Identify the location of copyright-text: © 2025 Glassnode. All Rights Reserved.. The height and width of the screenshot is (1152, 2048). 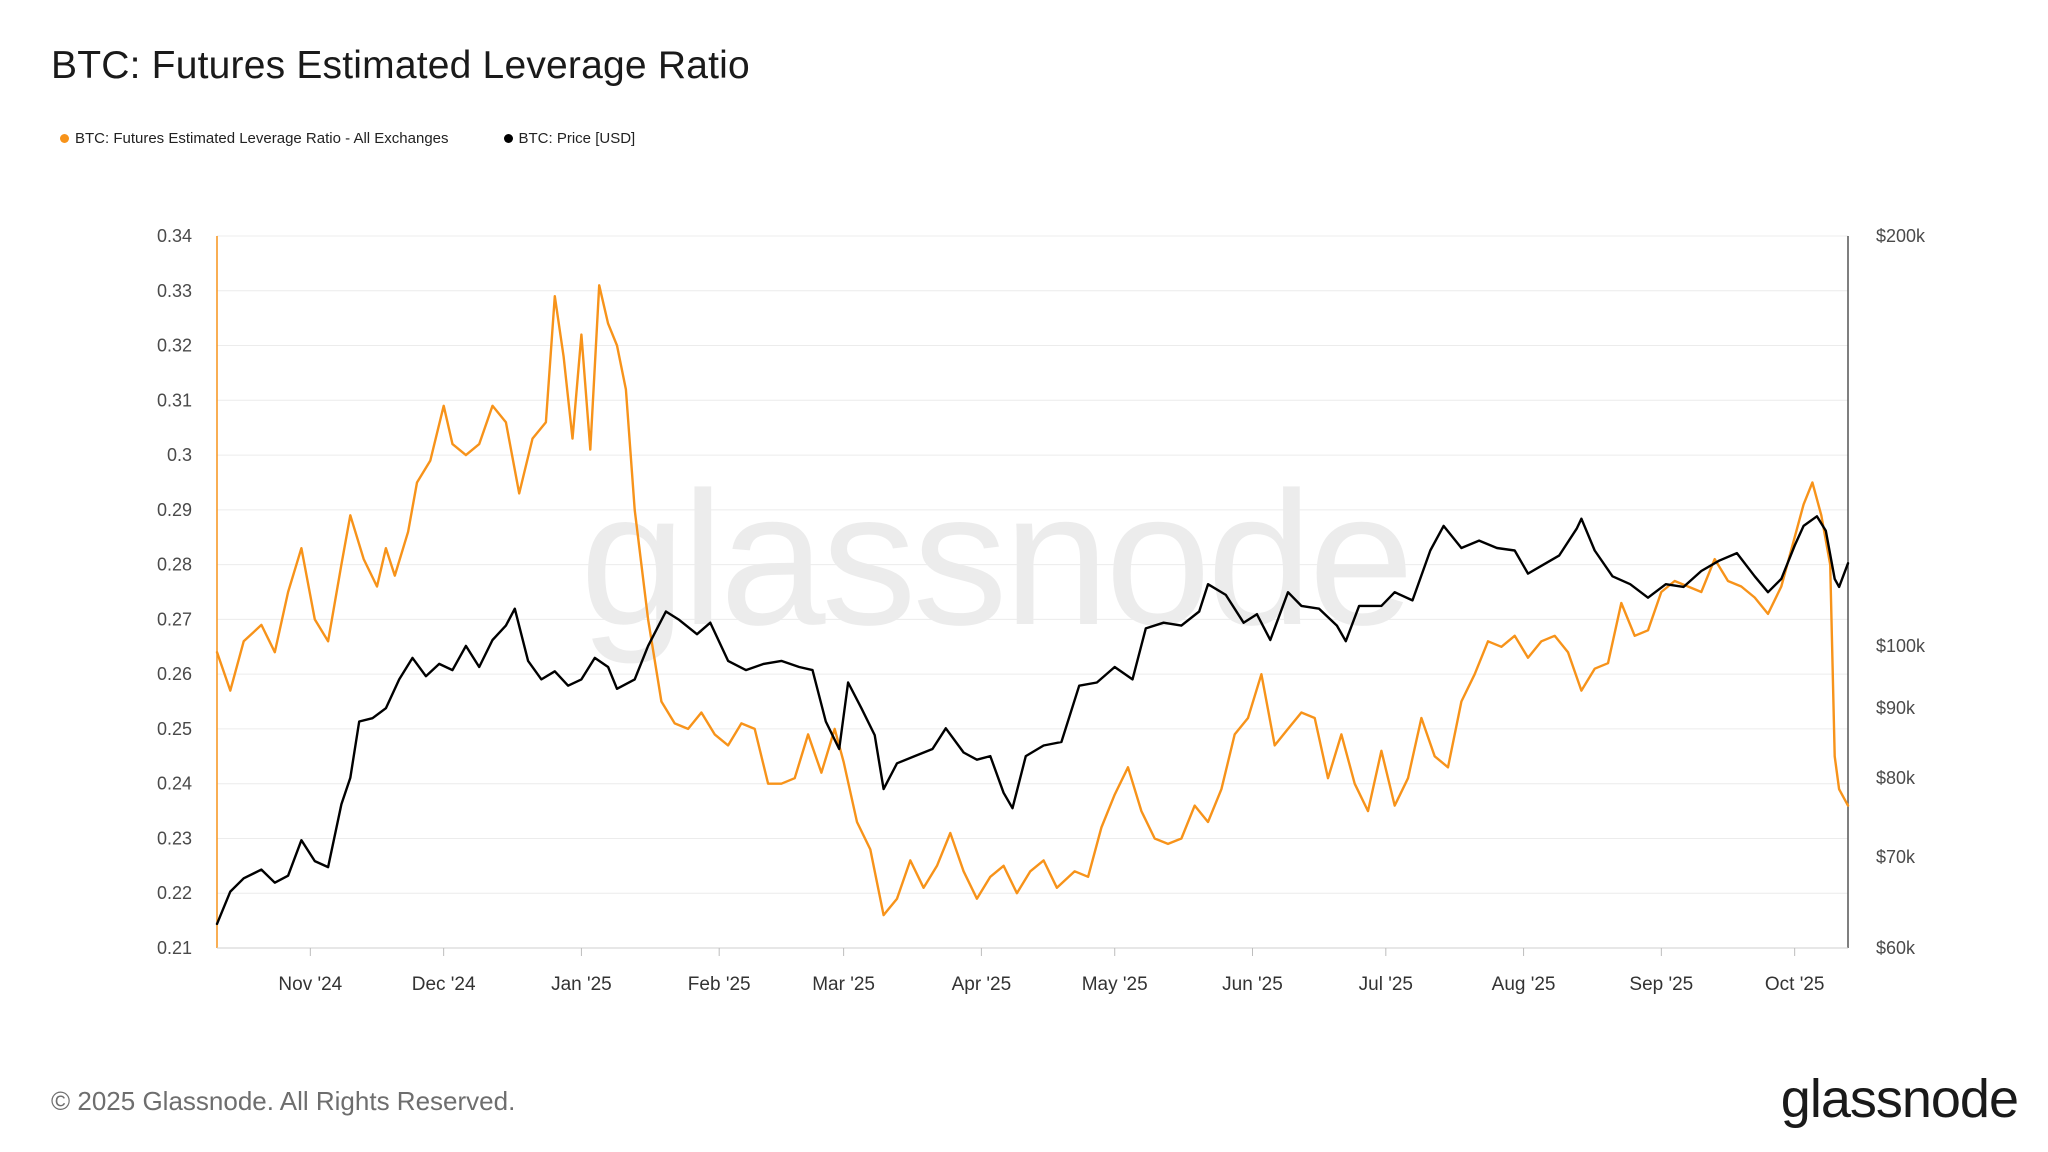
(283, 1101).